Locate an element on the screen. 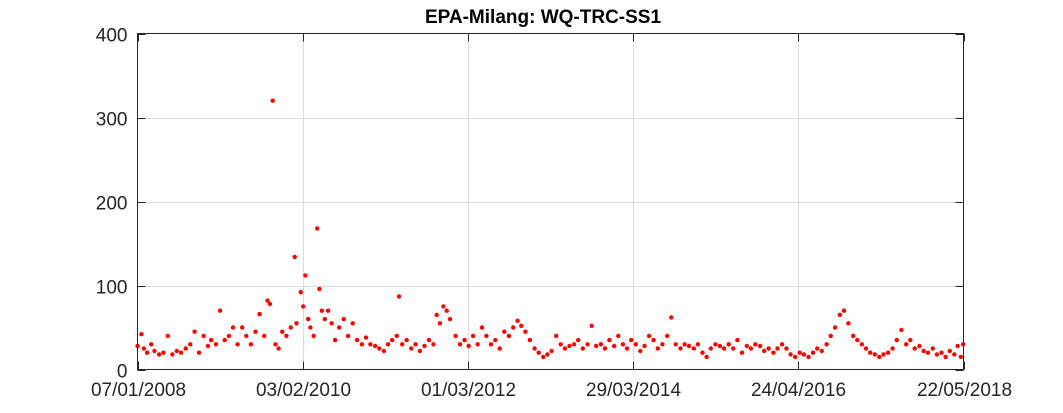 This screenshot has width=1063, height=413. x-tick-label: 07/01/2008 is located at coordinates (138, 390).